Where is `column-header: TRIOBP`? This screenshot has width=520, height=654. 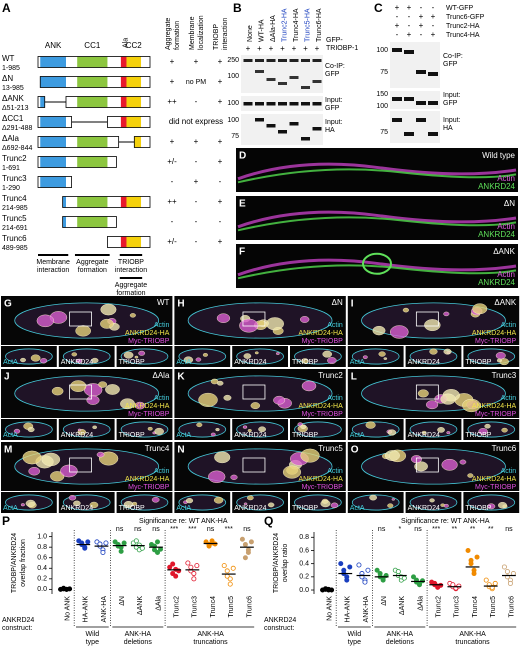 column-header: TRIOBP is located at coordinates (216, 37).